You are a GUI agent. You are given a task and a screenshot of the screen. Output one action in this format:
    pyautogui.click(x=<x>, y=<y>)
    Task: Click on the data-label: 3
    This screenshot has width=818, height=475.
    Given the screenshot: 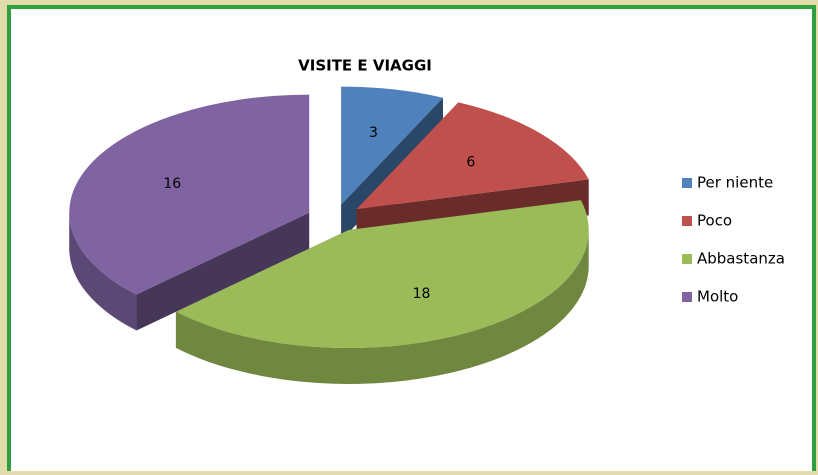 What is the action you would take?
    pyautogui.click(x=373, y=133)
    